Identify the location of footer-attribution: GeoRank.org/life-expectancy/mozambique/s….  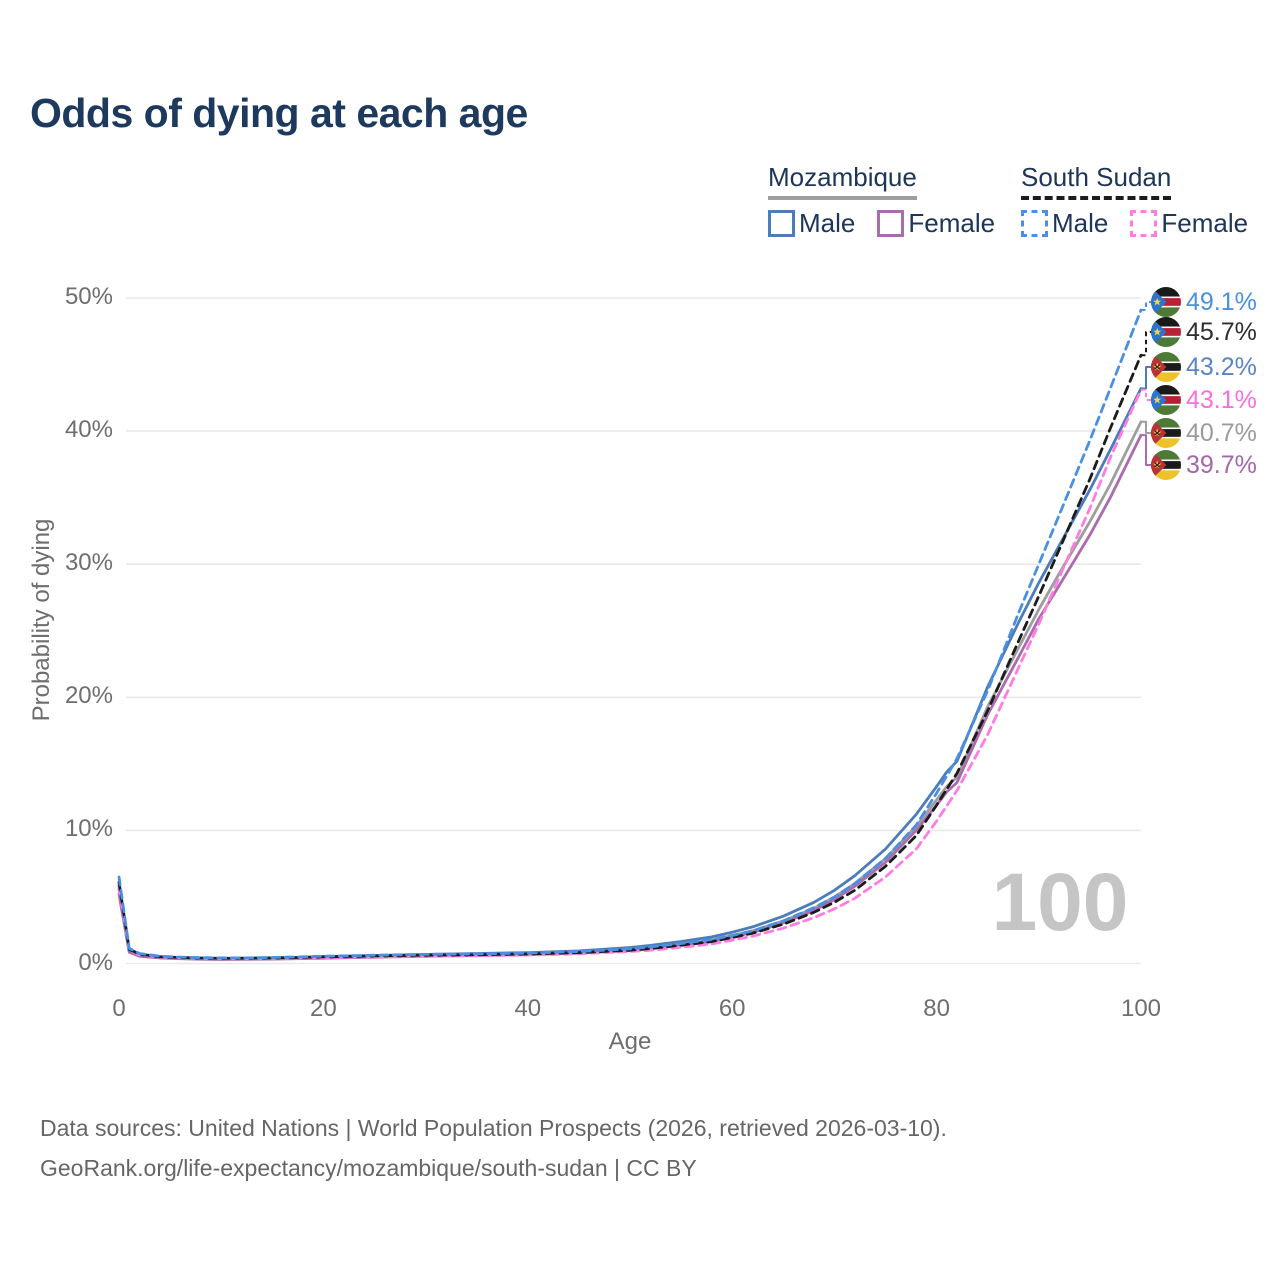
(368, 1168).